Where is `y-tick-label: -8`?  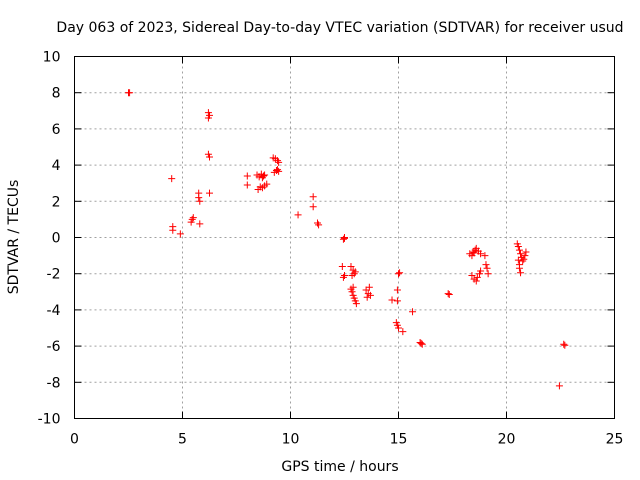 y-tick-label: -8 is located at coordinates (54, 383).